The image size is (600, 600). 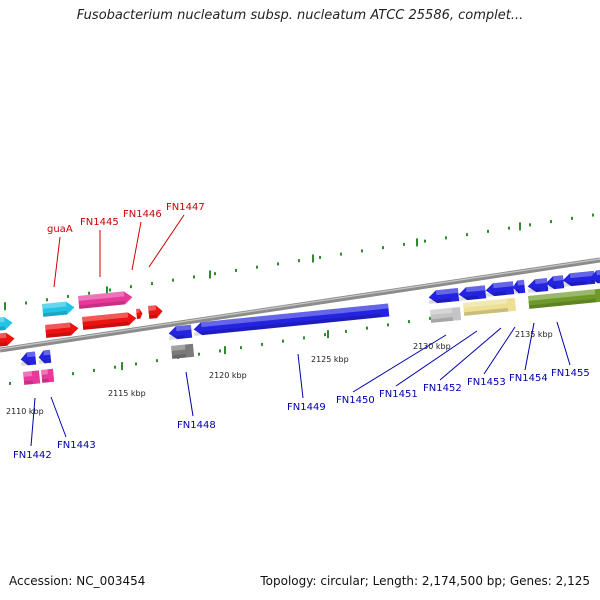 What do you see at coordinates (534, 334) in the screenshot?
I see `tick-label: 2135 kbp` at bounding box center [534, 334].